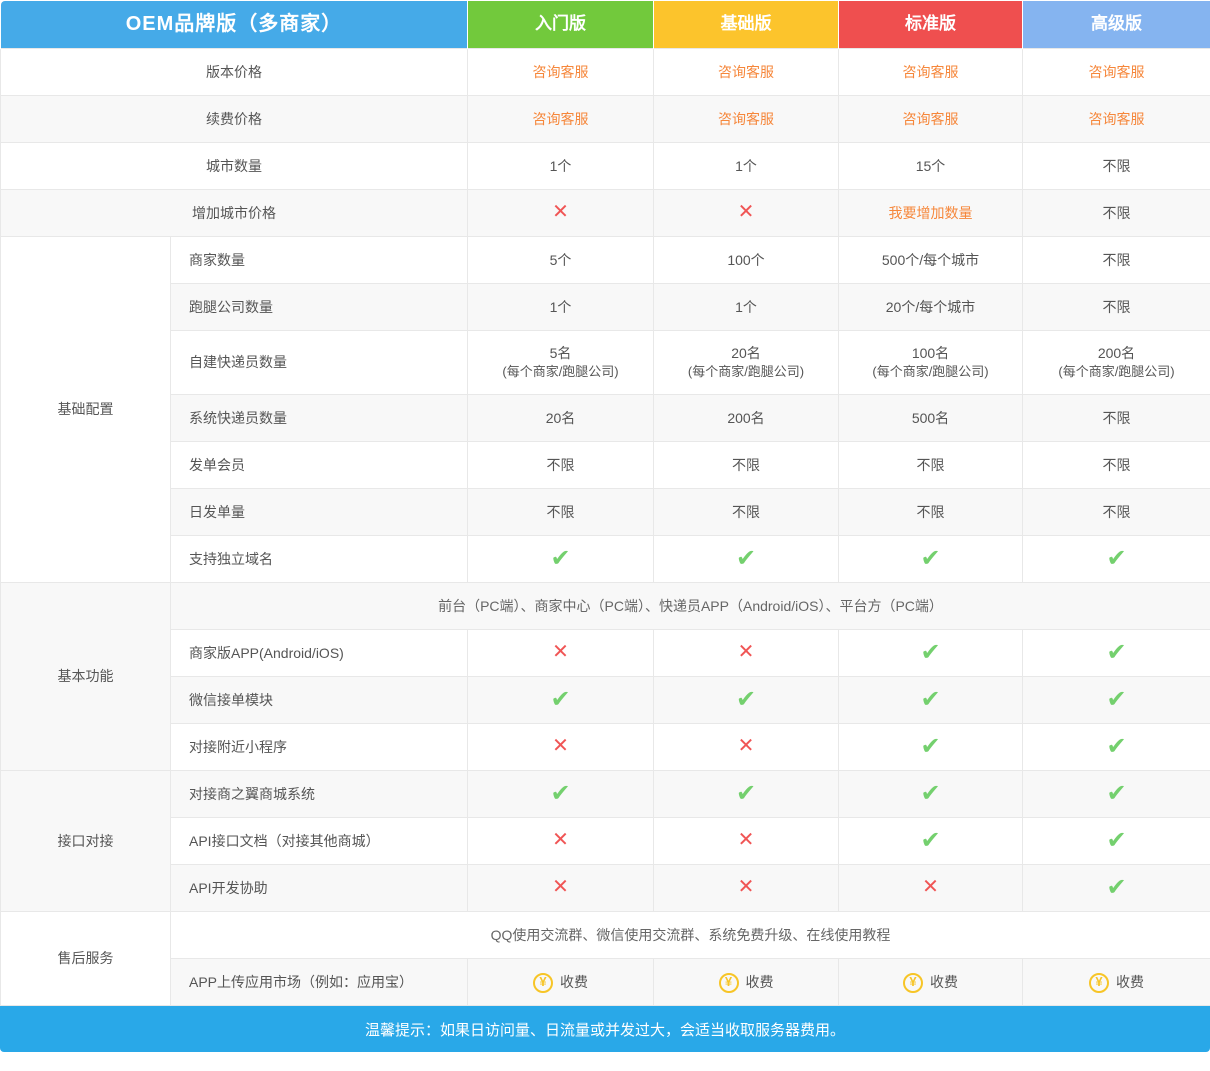  I want to click on table-row: 续费价格 咨询客服 咨询客服 咨询客服 咨询客服, so click(605, 119).